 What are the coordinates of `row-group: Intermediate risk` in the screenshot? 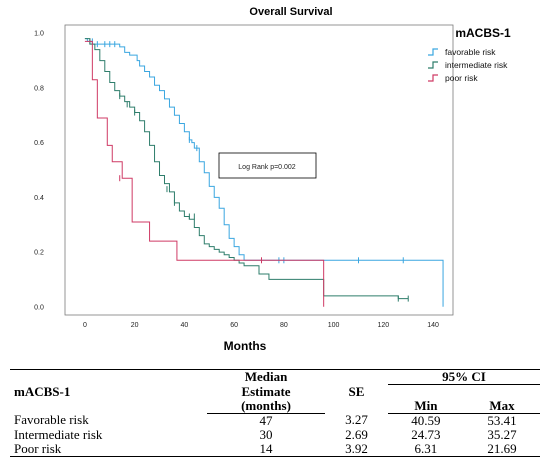 It's located at (58, 434).